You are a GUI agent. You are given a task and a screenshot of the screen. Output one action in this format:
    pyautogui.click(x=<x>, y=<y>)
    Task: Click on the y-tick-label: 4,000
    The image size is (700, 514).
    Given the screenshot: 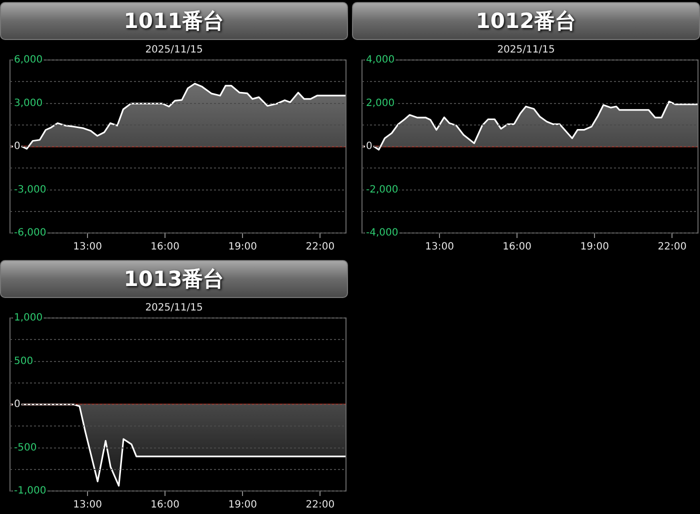 What is the action you would take?
    pyautogui.click(x=380, y=60)
    